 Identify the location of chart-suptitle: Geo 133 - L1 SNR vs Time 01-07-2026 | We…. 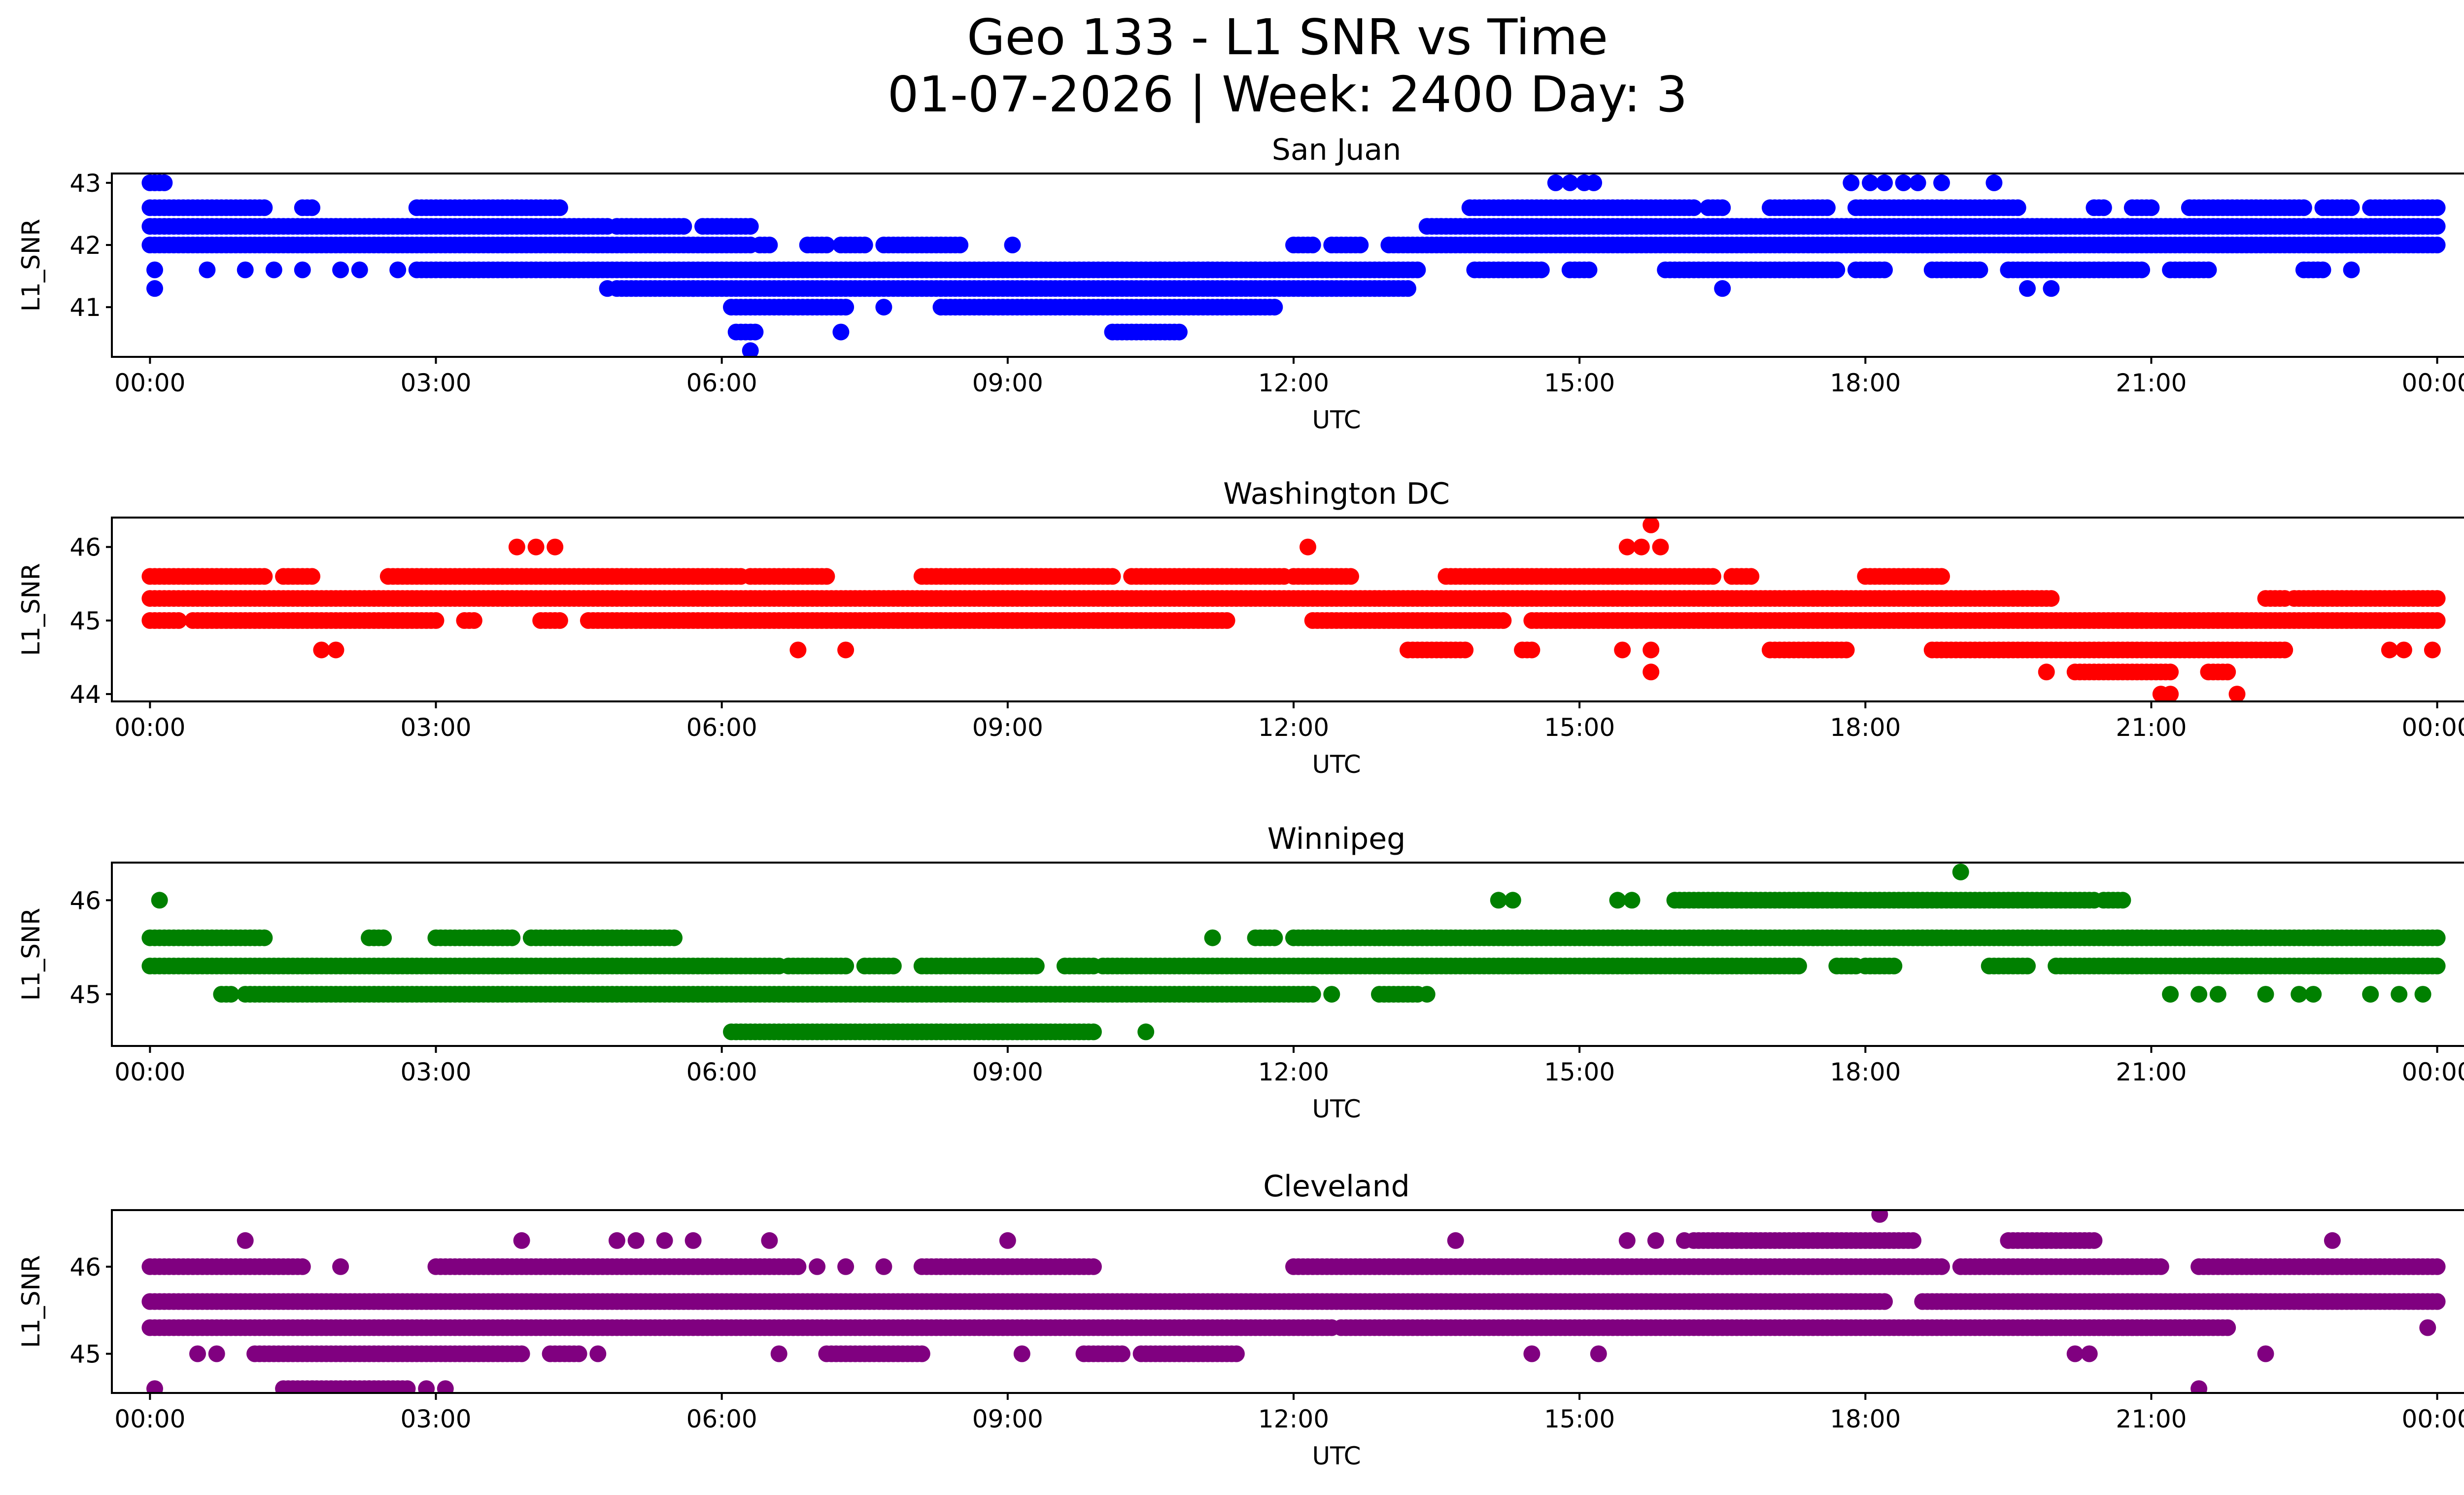
(1232, 66).